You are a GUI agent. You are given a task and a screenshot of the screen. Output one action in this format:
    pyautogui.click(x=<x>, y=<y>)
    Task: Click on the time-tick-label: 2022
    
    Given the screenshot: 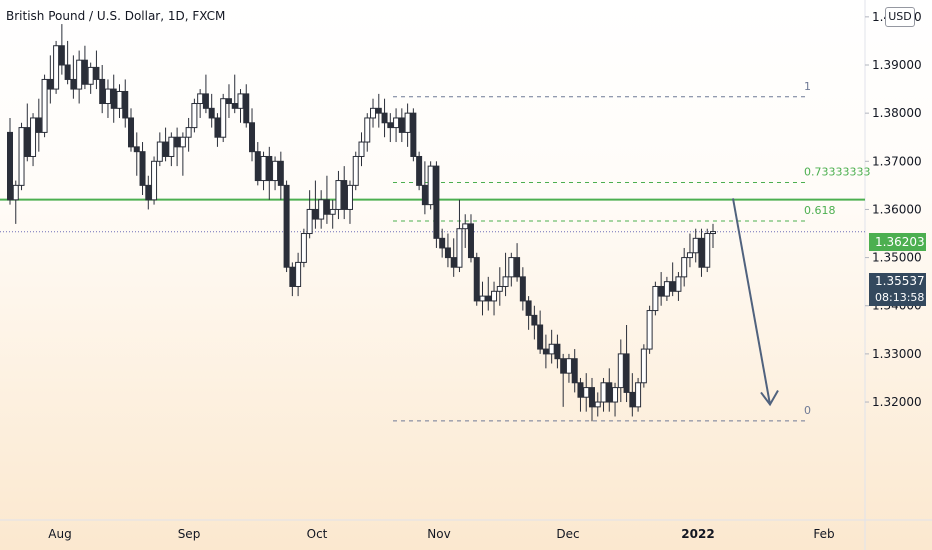 What is the action you would take?
    pyautogui.click(x=697, y=534)
    